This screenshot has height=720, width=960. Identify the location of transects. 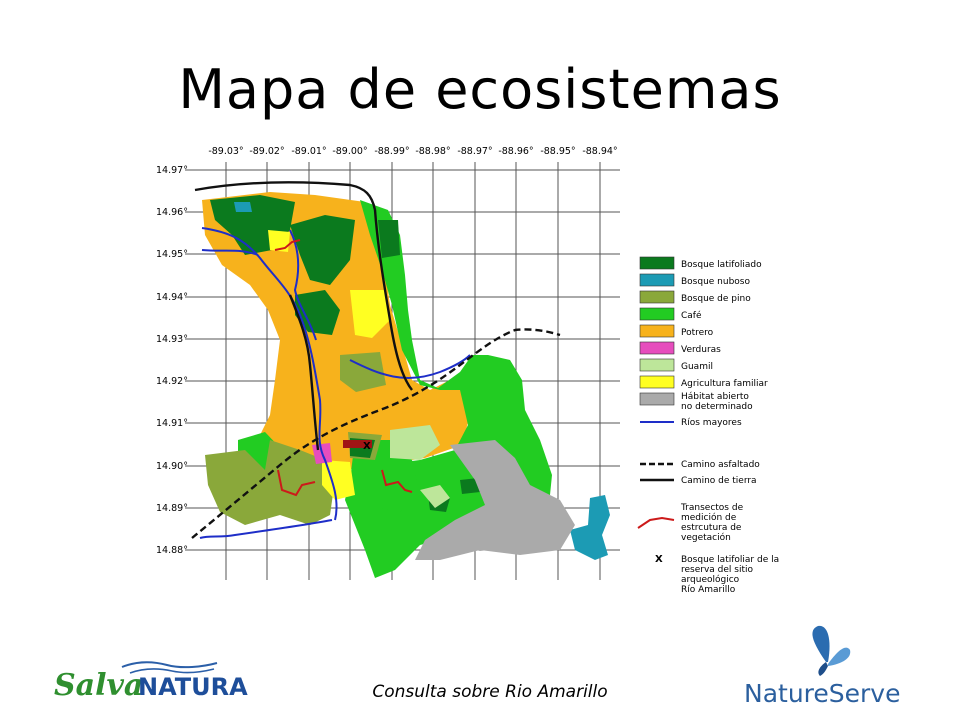
(343, 368).